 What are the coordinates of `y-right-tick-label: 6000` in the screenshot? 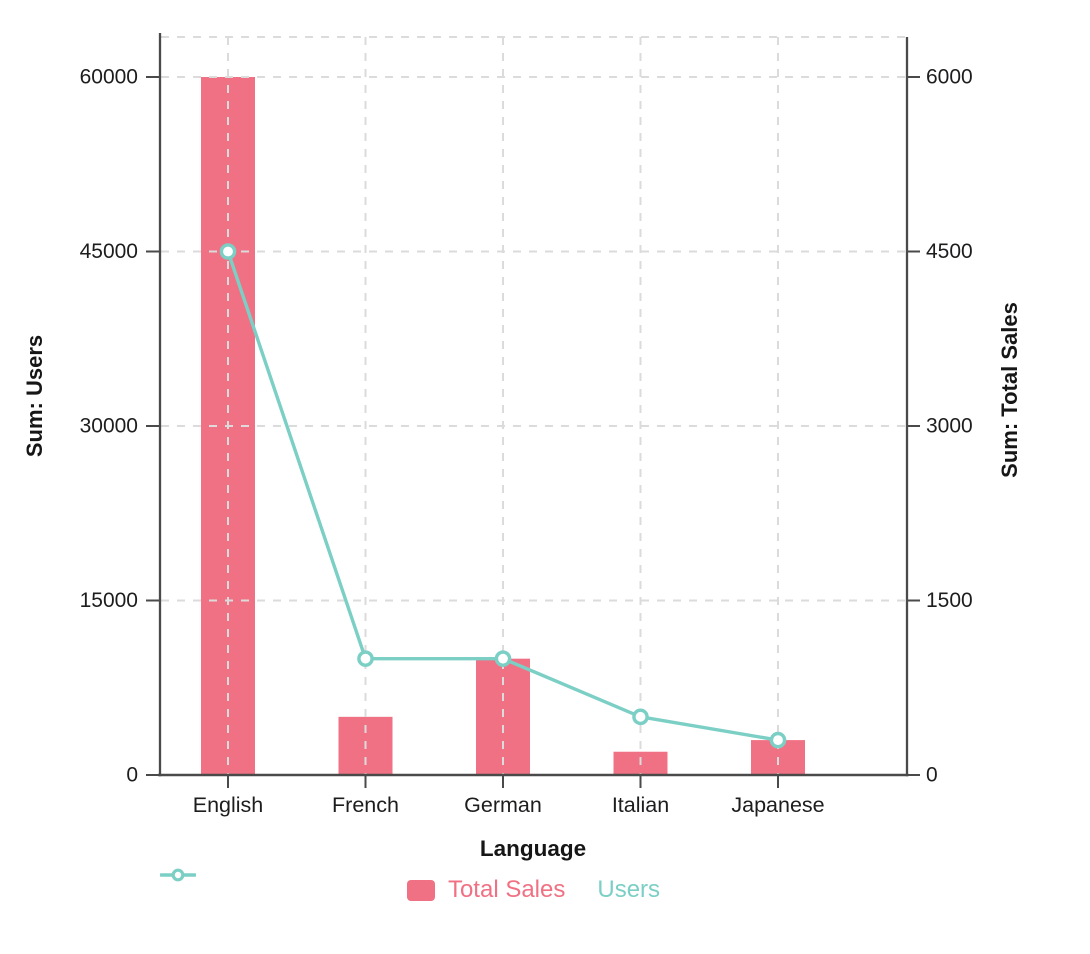 It's located at (949, 77).